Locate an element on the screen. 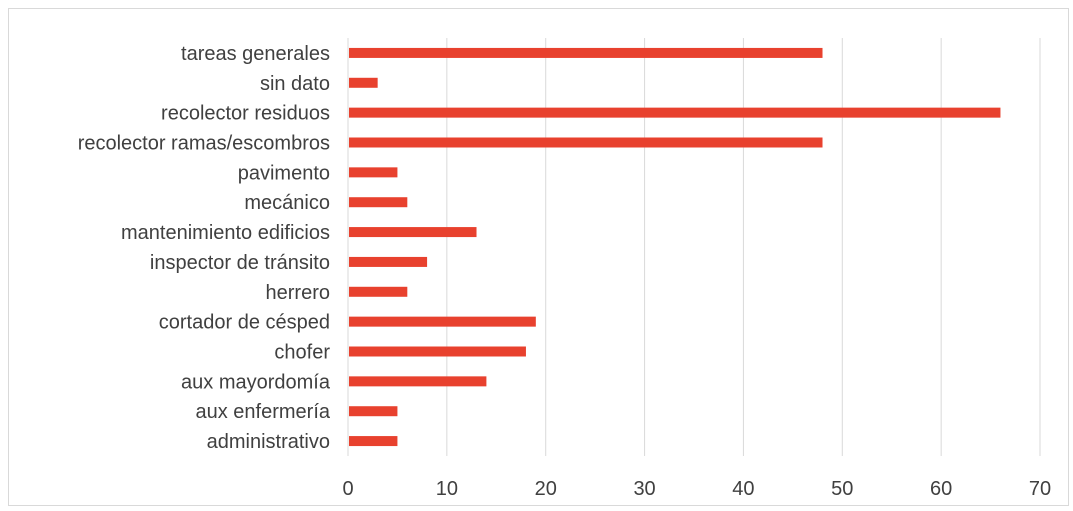 The image size is (1073, 511). category-label: herrero is located at coordinates (298, 293).